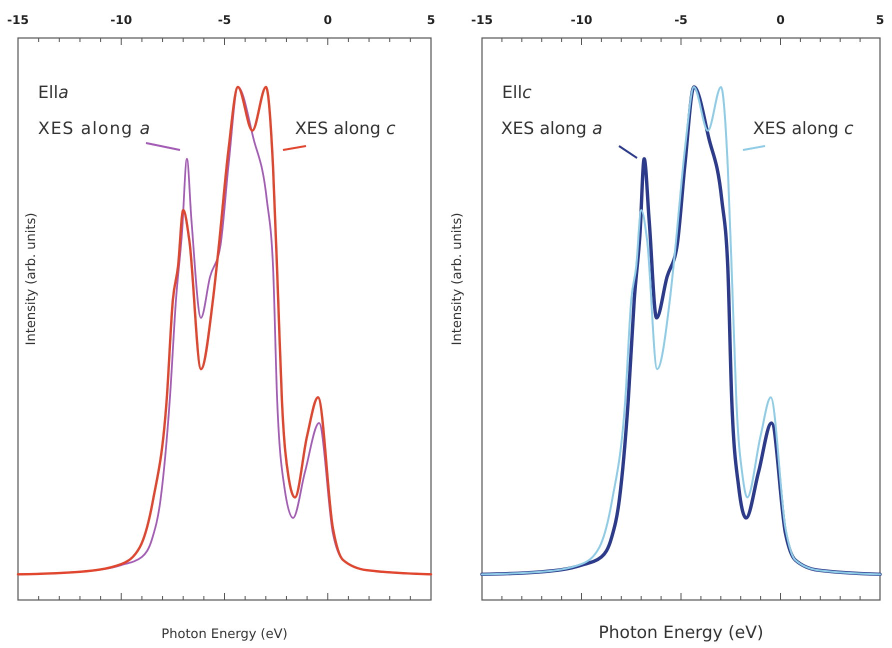 This screenshot has height=648, width=892. What do you see at coordinates (53, 93) in the screenshot?
I see `annotation: Ella` at bounding box center [53, 93].